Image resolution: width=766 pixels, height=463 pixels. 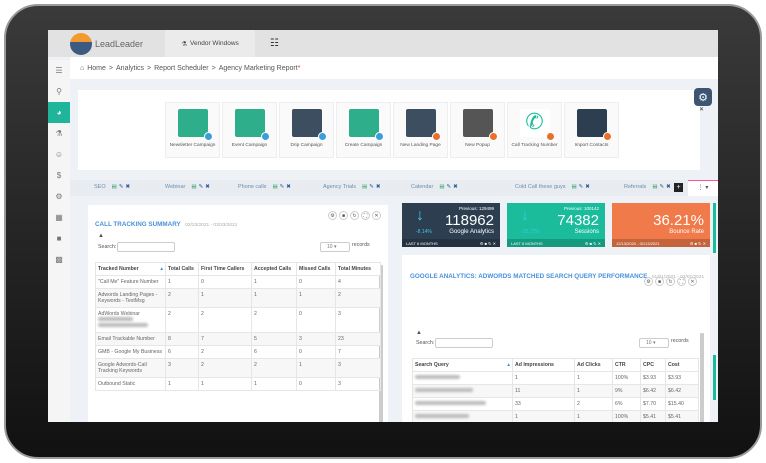 I want to click on column-header: Tracked Number ▴, so click(x=130, y=269).